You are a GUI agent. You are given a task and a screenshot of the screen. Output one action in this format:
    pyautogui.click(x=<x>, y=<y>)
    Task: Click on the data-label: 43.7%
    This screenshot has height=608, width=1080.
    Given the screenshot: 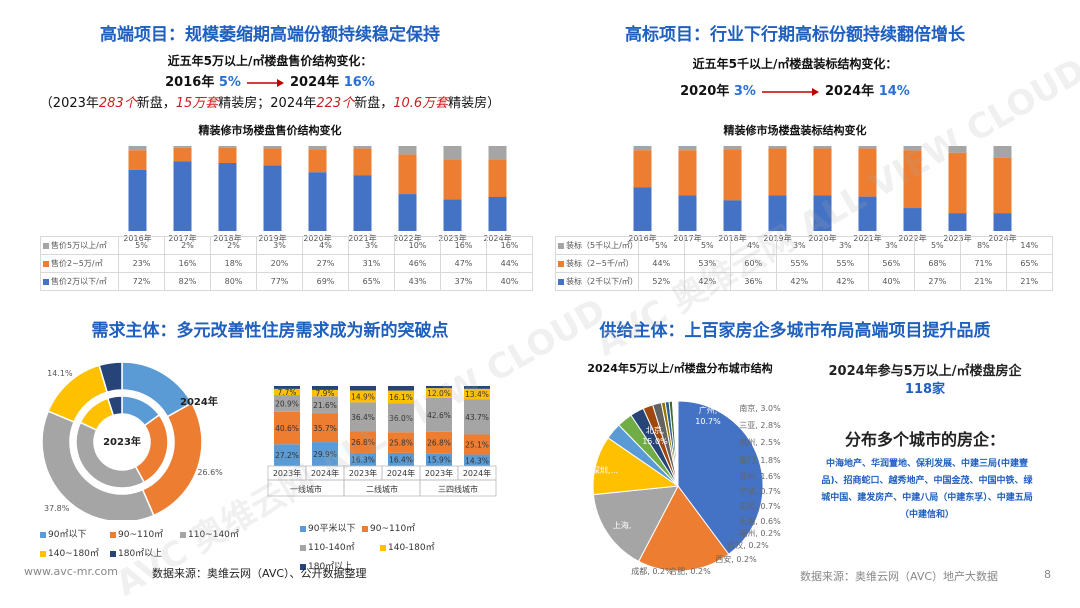 What is the action you would take?
    pyautogui.click(x=477, y=417)
    